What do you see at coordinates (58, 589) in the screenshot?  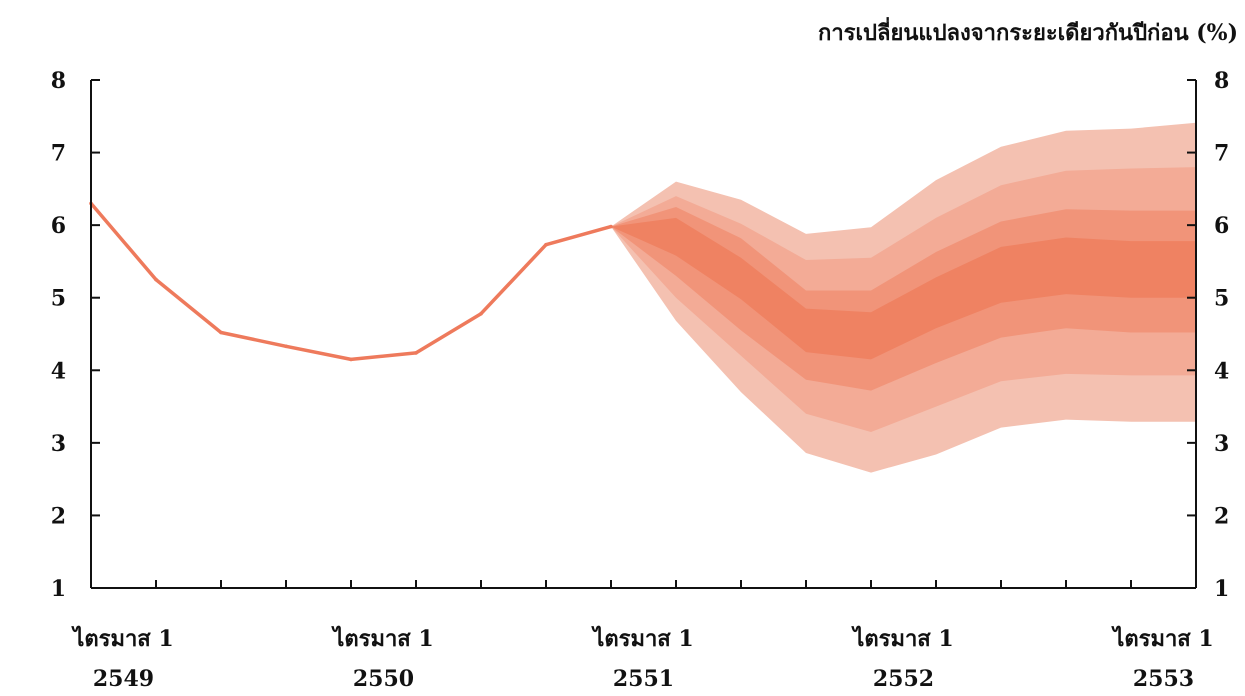 I see `y-tick-label-left: 1` at bounding box center [58, 589].